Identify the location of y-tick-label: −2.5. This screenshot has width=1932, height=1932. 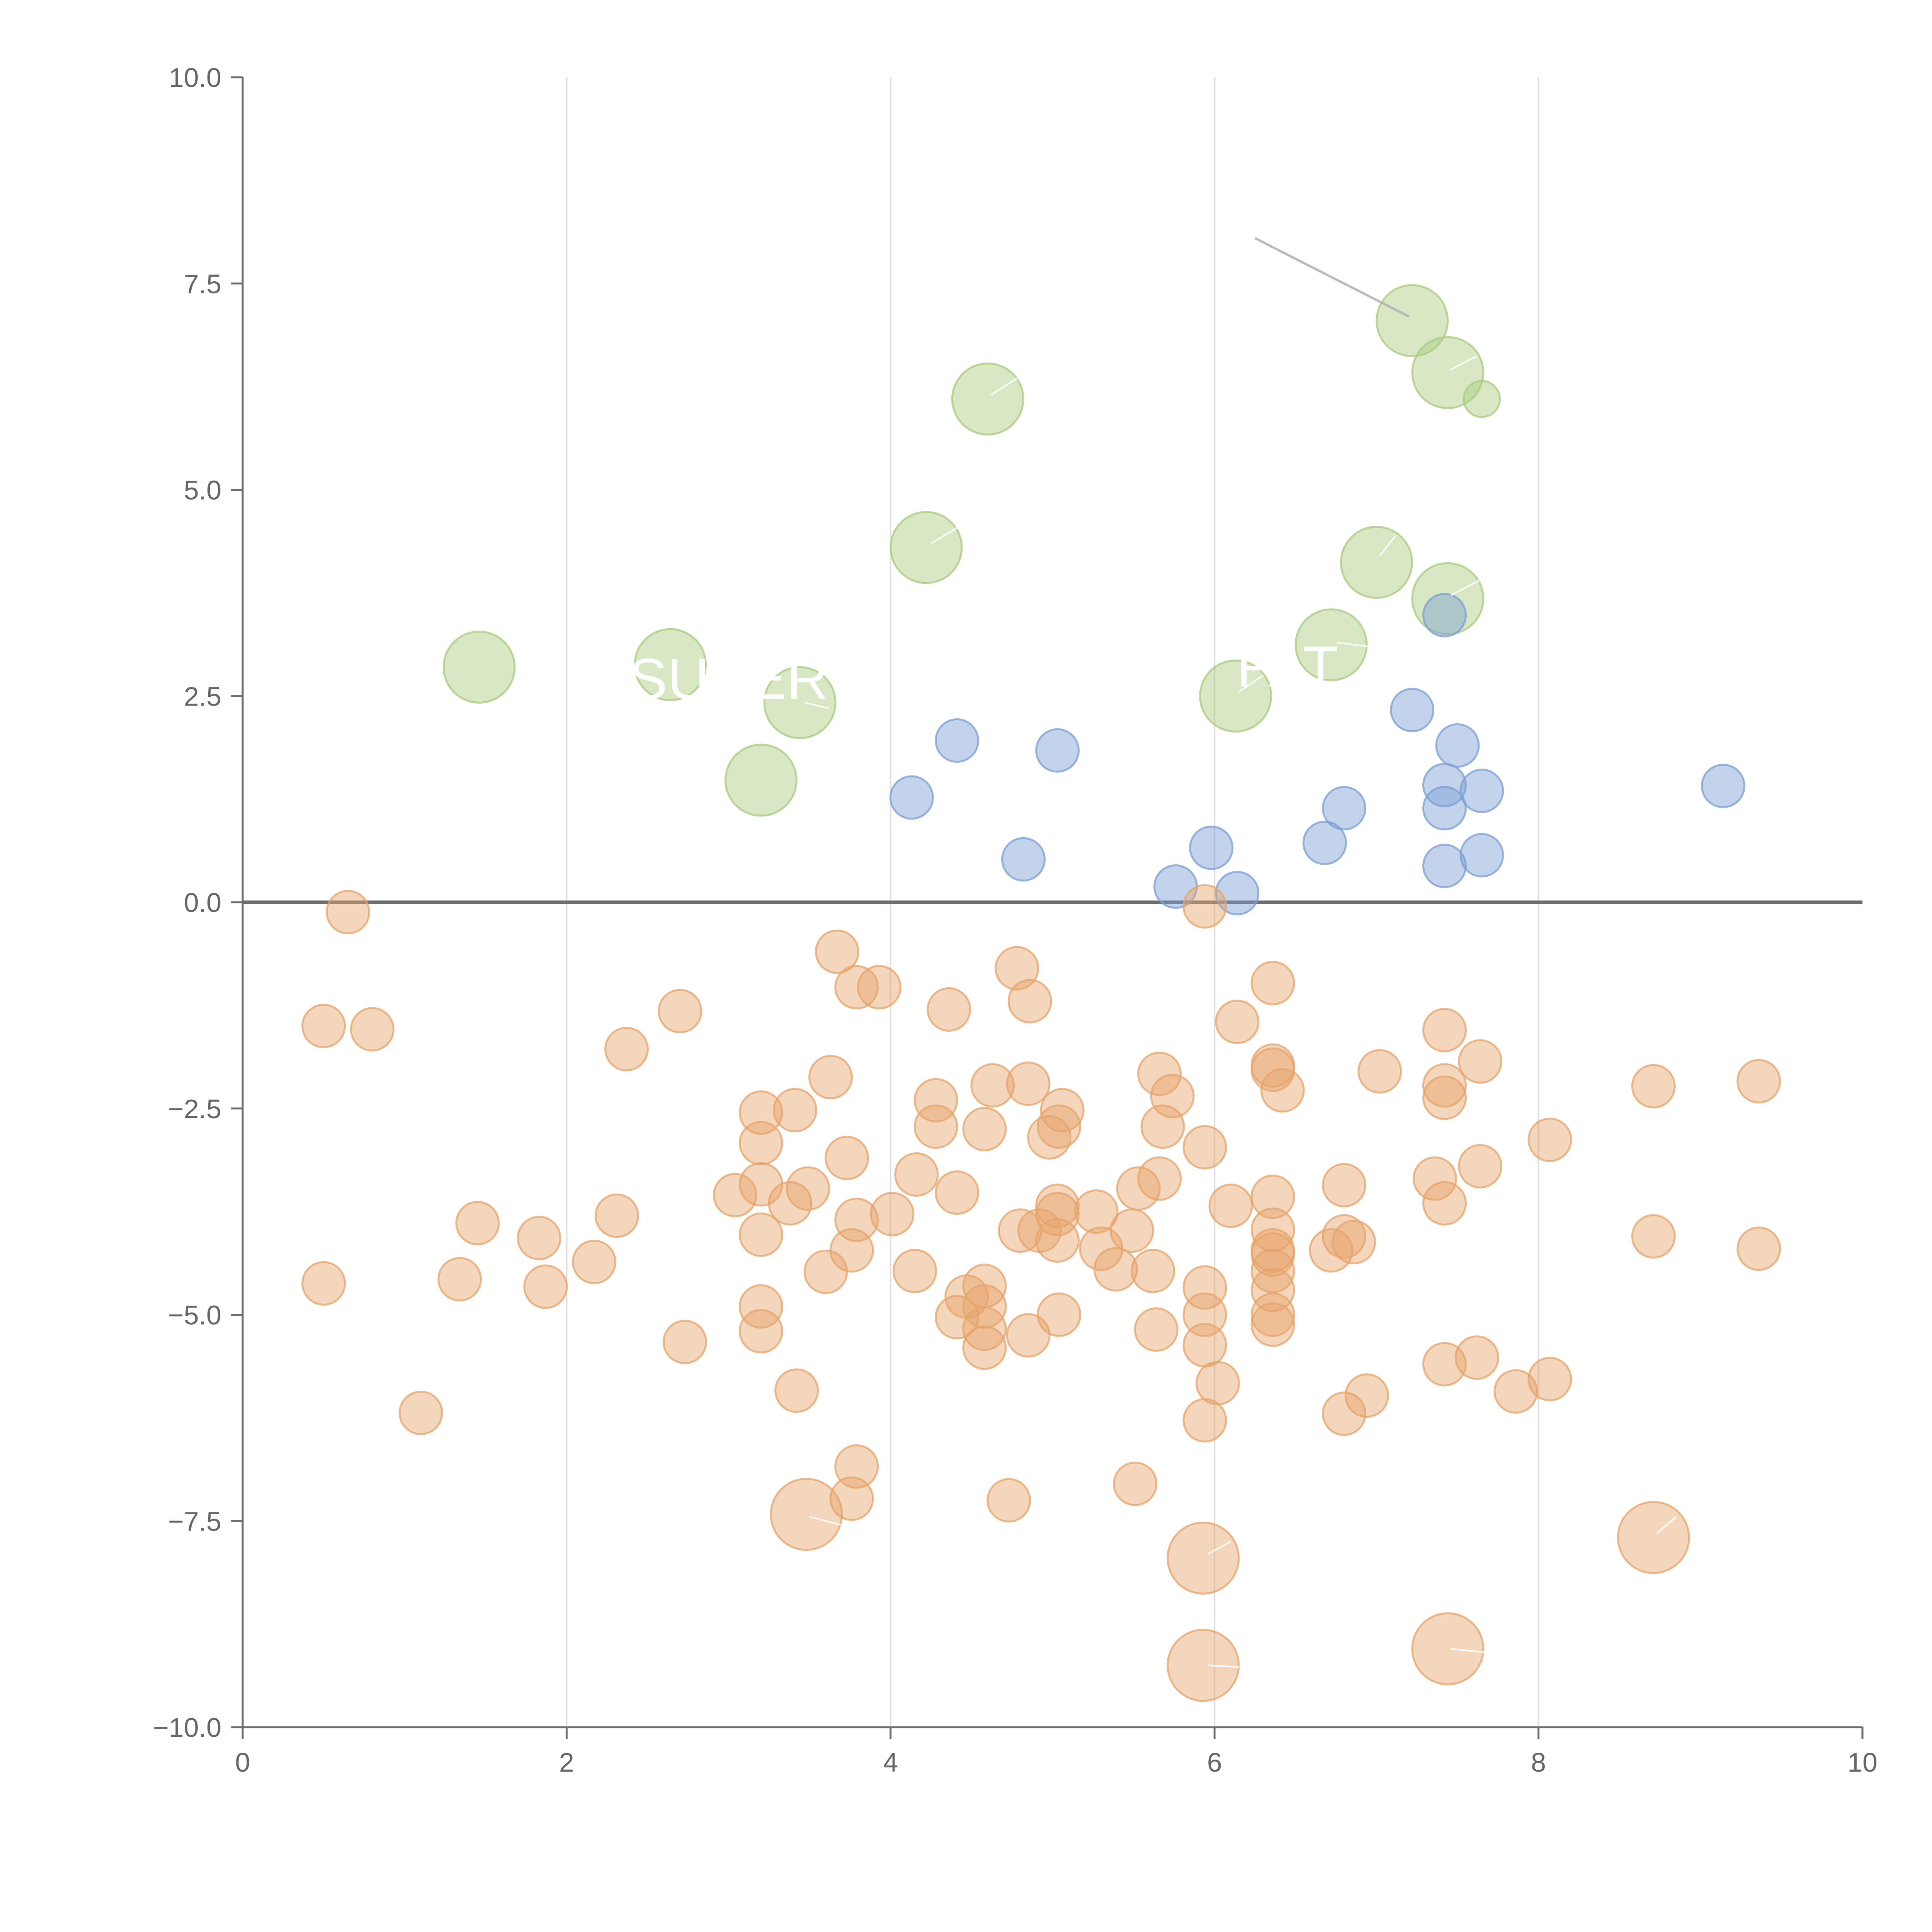
(194, 1109).